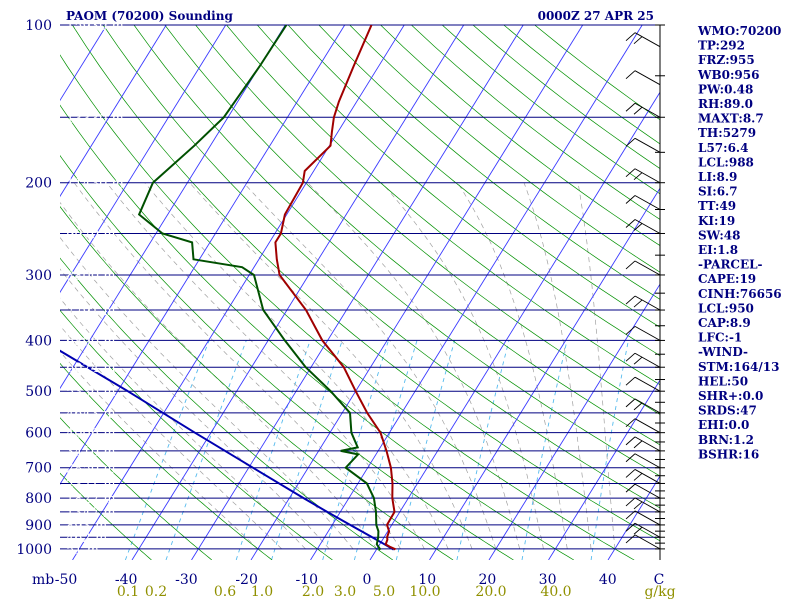  Describe the element at coordinates (91, 311) in the screenshot. I see `height-label: 7791 m` at that location.